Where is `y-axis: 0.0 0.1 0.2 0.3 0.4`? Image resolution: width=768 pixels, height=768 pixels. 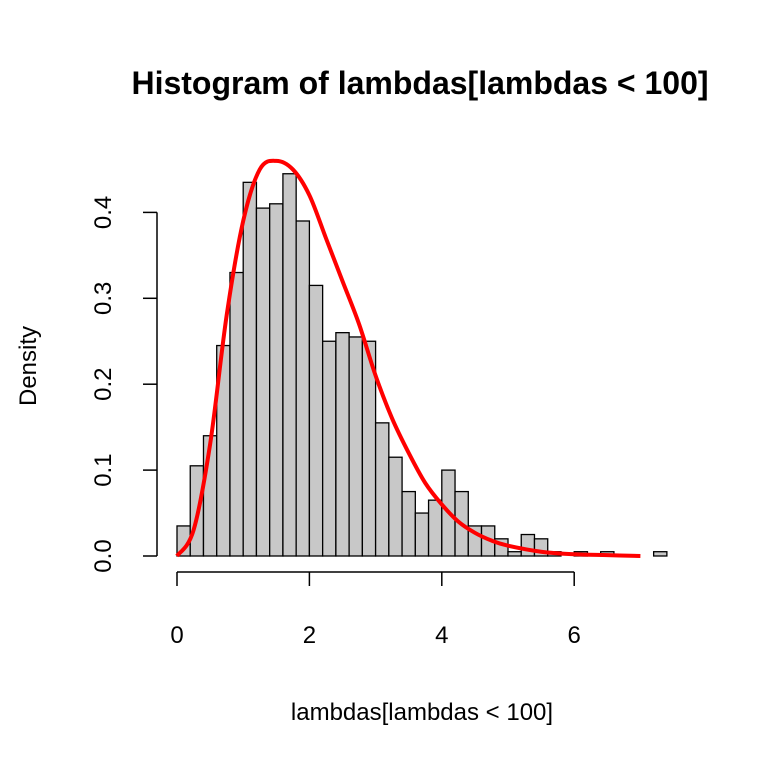 y-axis: 0.0 0.1 0.2 0.3 0.4 is located at coordinates (124, 384).